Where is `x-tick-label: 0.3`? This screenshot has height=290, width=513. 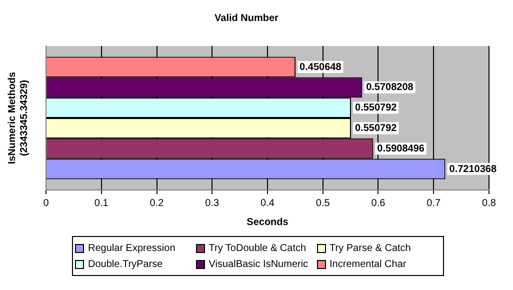 x-tick-label: 0.3 is located at coordinates (212, 203).